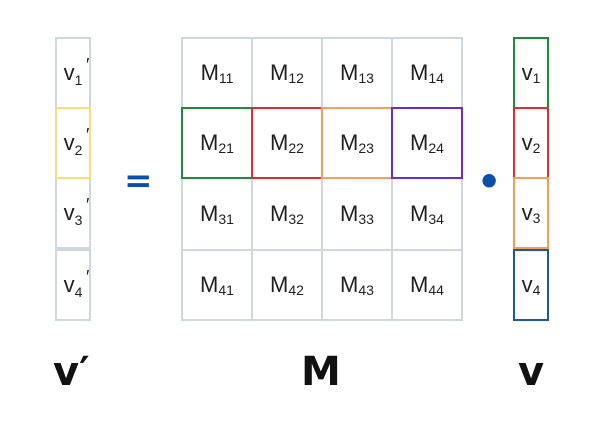  I want to click on matrix-cell-m23: M 23, so click(357, 143).